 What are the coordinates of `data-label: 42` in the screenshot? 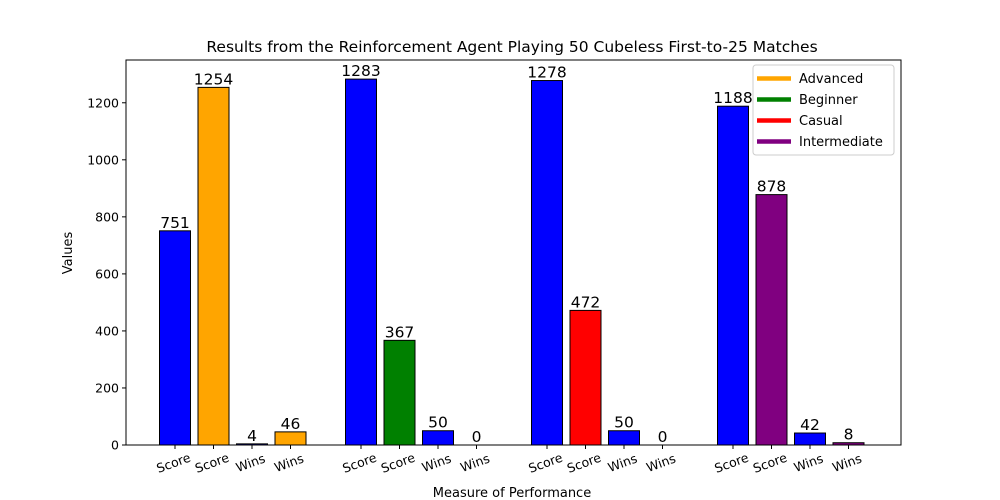 It's located at (810, 425).